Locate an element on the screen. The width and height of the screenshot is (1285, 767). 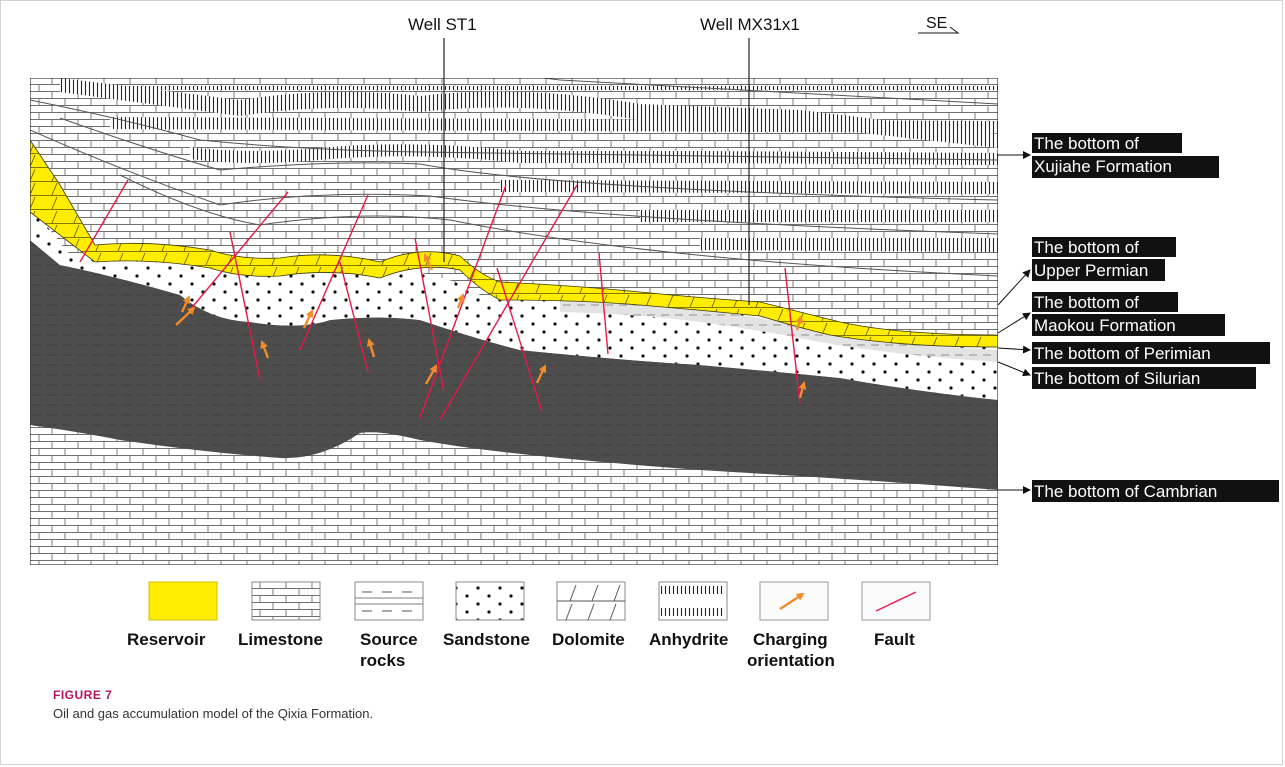
horizon-callout: The bottom of Silurian is located at coordinates (1144, 378).